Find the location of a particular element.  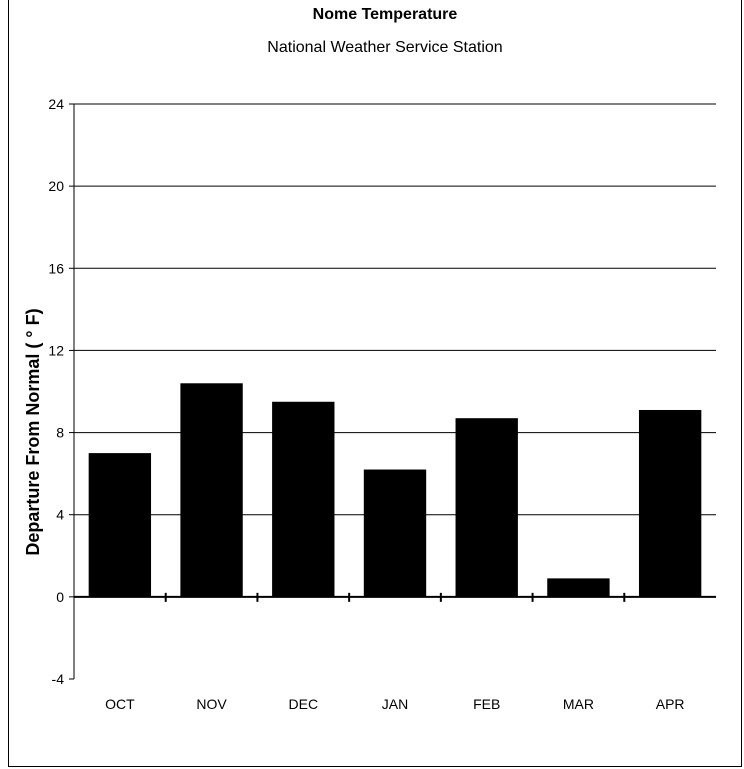

bar-mar is located at coordinates (578, 587).